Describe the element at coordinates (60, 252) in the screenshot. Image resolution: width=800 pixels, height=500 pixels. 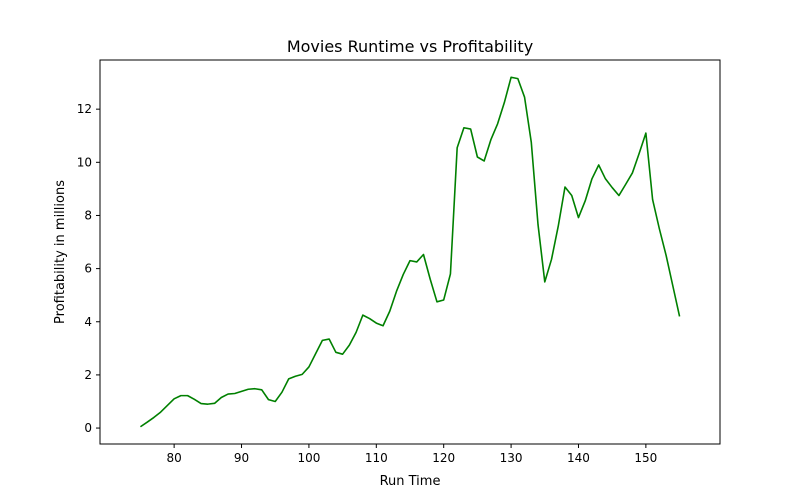
I see `y-axis-label: Profitability in millions` at that location.